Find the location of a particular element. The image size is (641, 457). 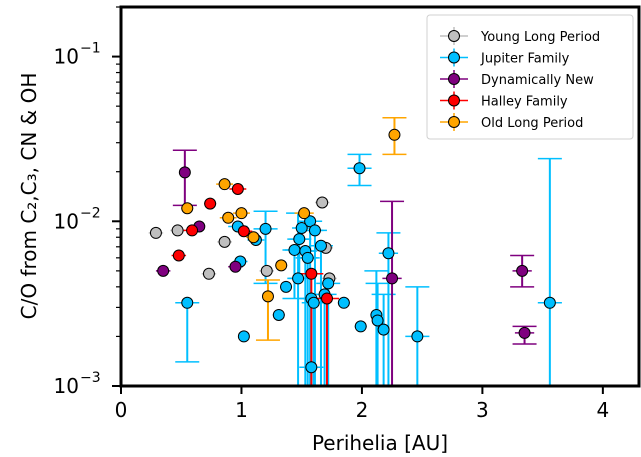

x-axis-ticks: 0 1 2 3 4 is located at coordinates (362, 404).